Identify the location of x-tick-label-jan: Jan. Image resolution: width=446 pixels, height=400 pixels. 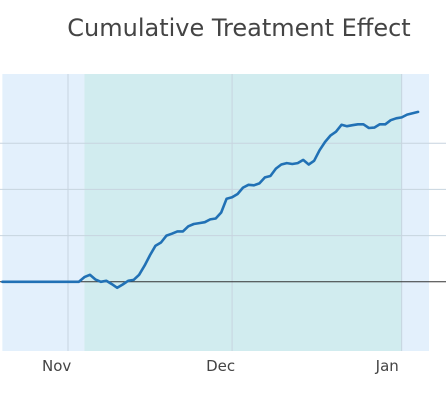
(387, 366).